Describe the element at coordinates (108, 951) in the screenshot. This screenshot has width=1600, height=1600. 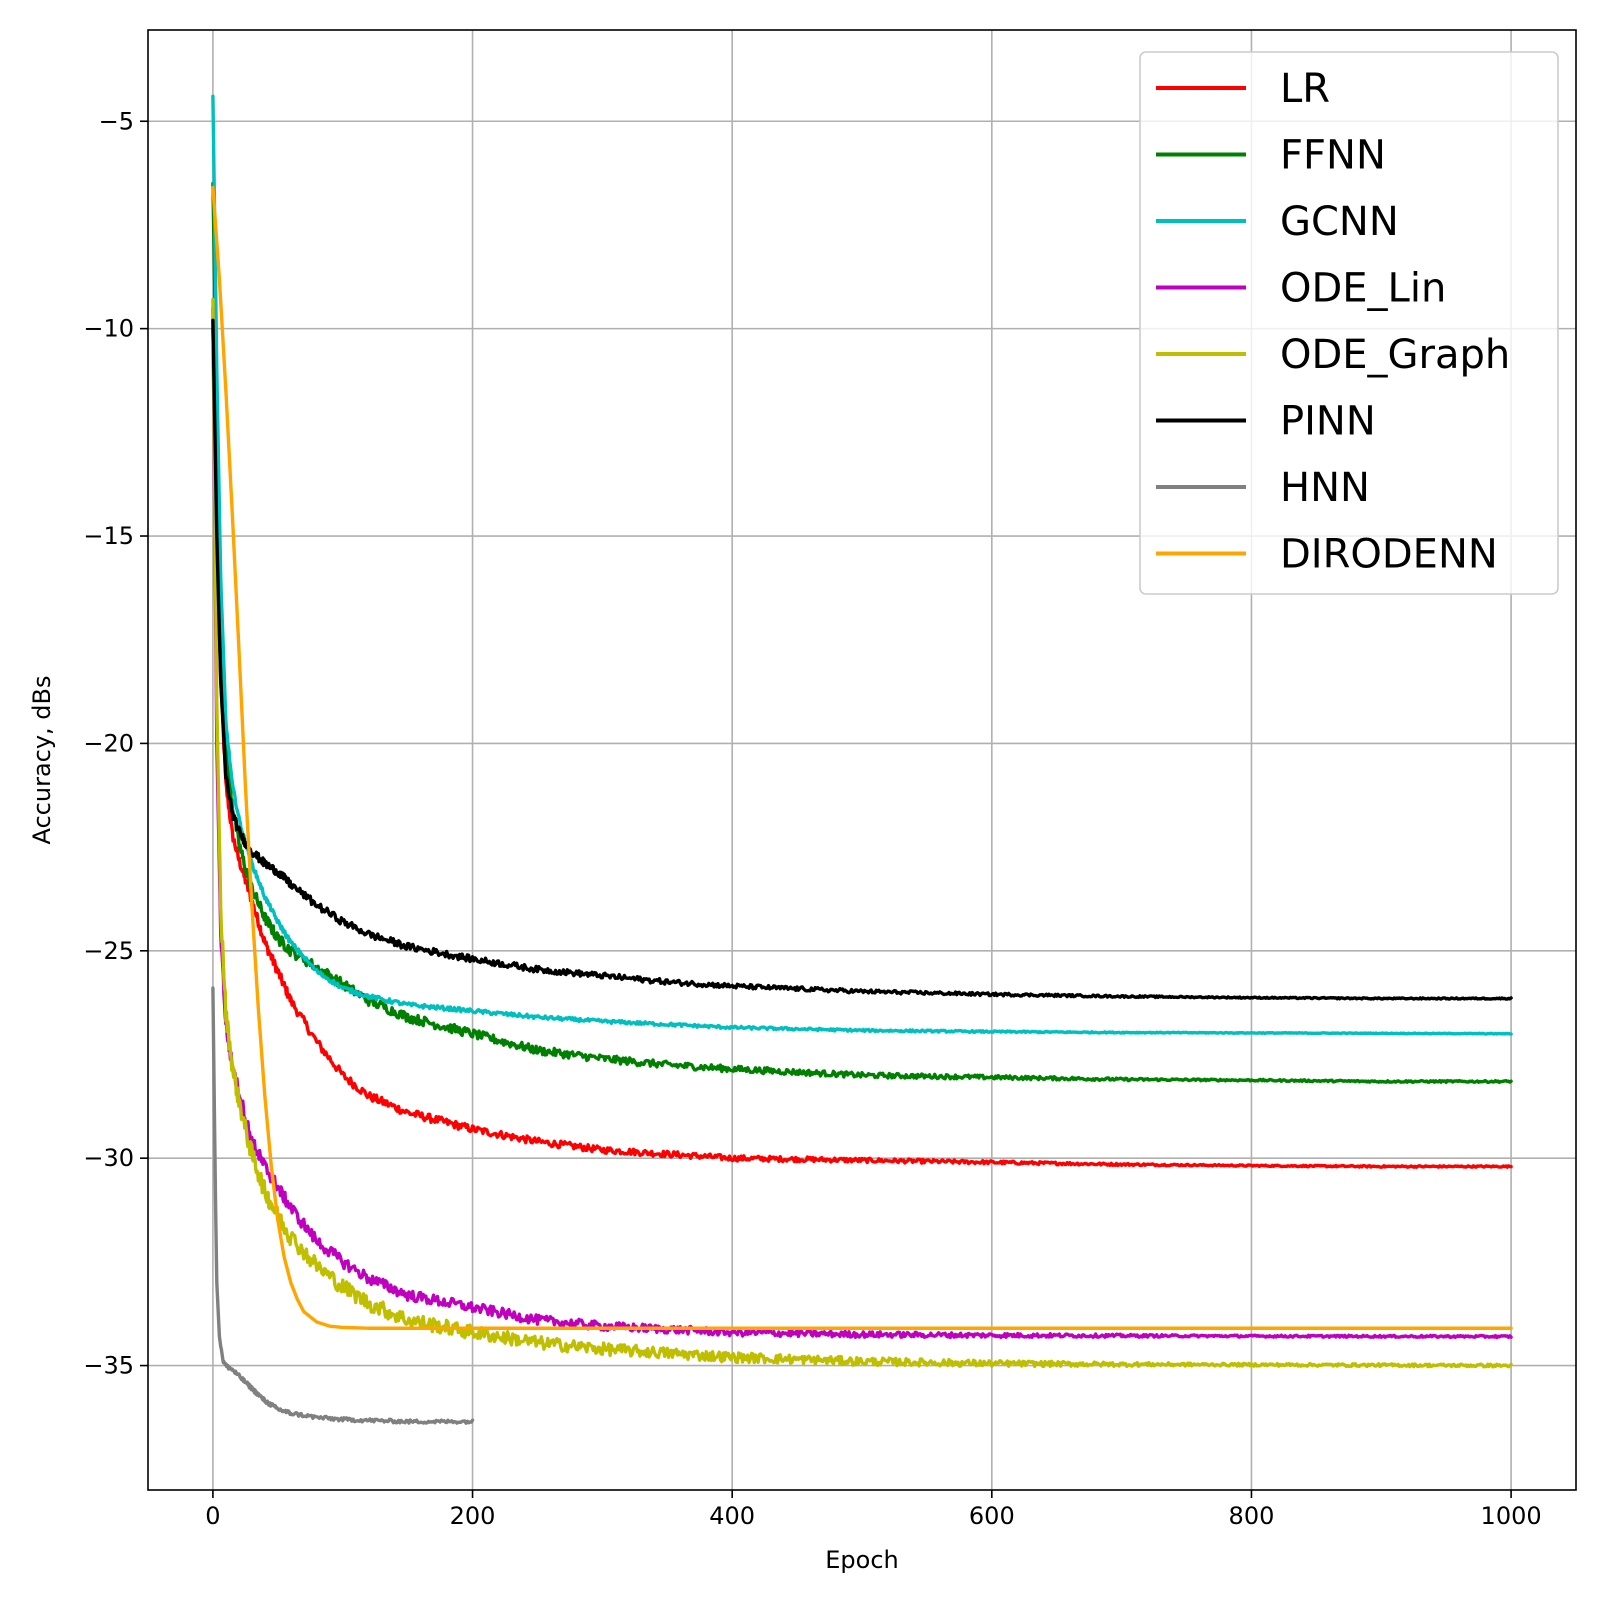
I see `y-tick-label: −25` at that location.